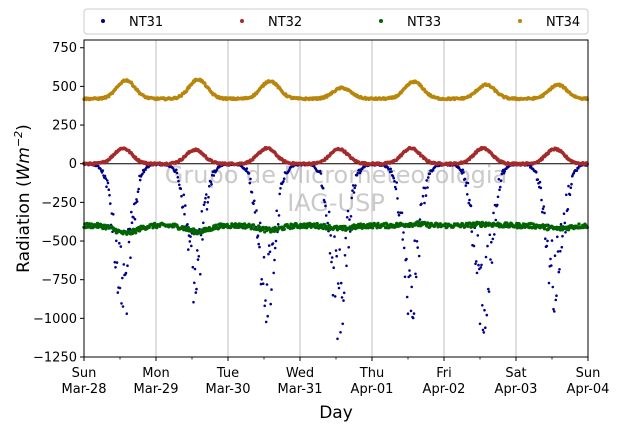  What do you see at coordinates (381, 21) in the screenshot?
I see `legend-marker` at bounding box center [381, 21].